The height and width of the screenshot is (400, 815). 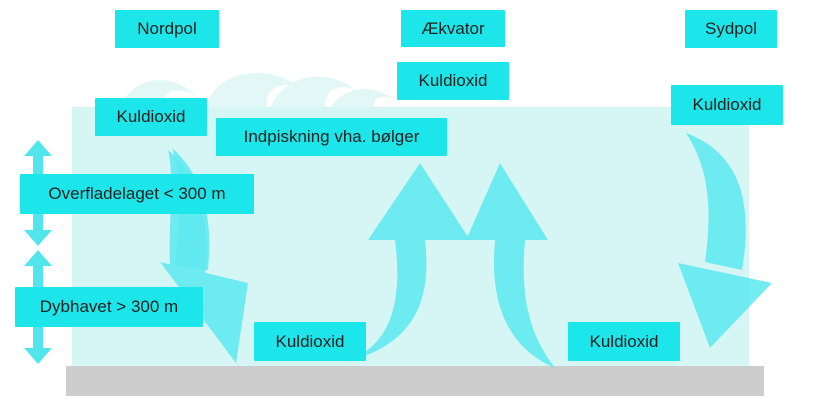 What do you see at coordinates (407, 262) in the screenshot?
I see `upwelling-arrow-left` at bounding box center [407, 262].